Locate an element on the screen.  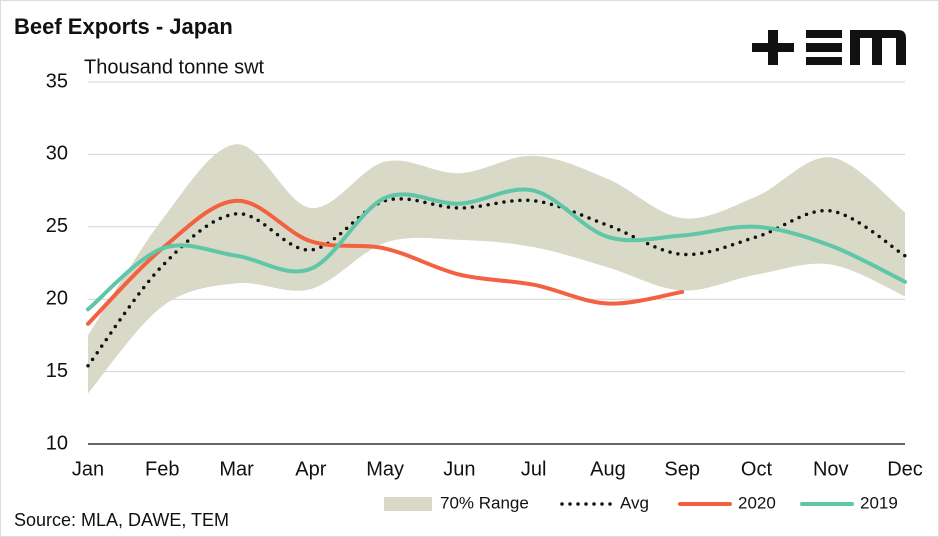
x-tick-label: Dec is located at coordinates (905, 469).